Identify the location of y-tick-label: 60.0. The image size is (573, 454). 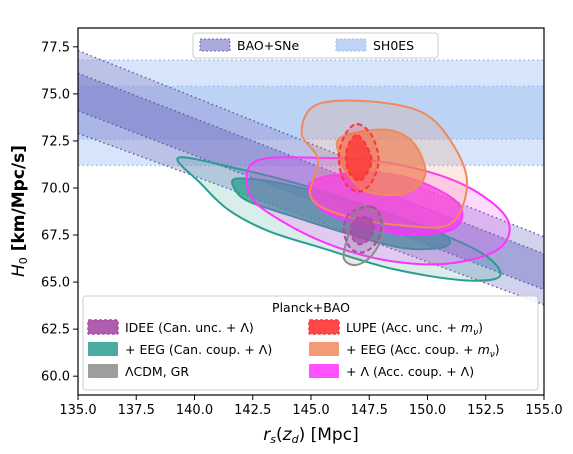
(55, 377).